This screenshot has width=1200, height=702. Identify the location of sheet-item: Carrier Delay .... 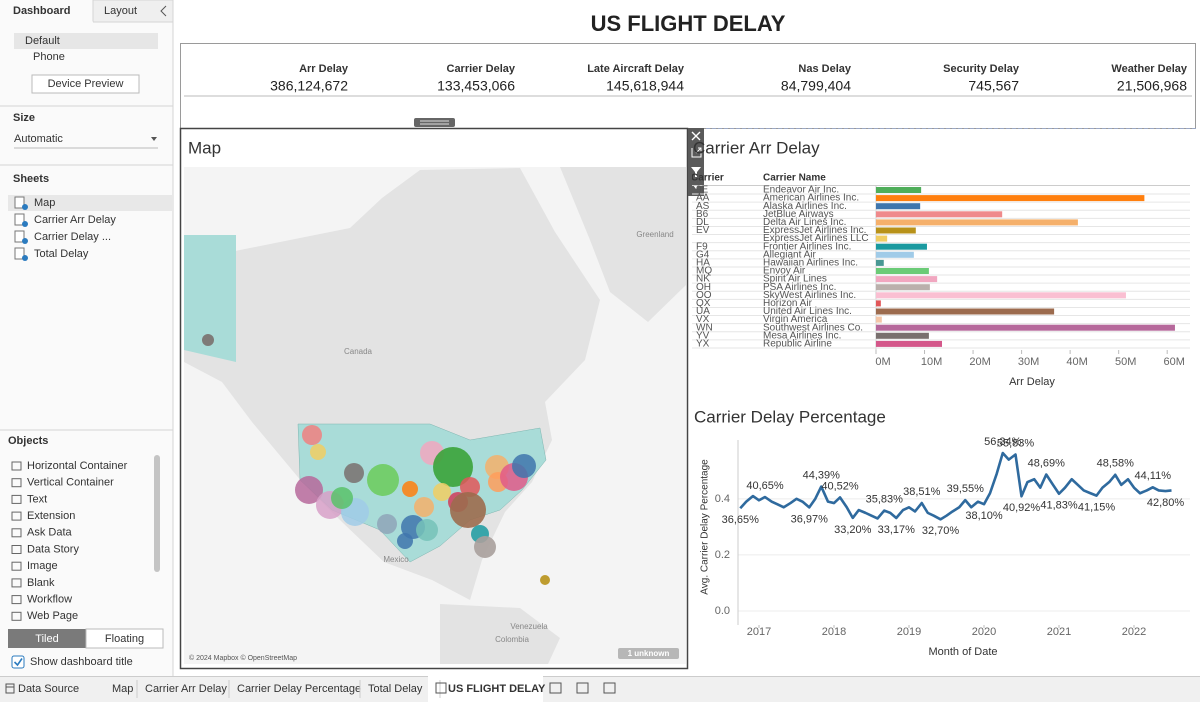
(72, 237).